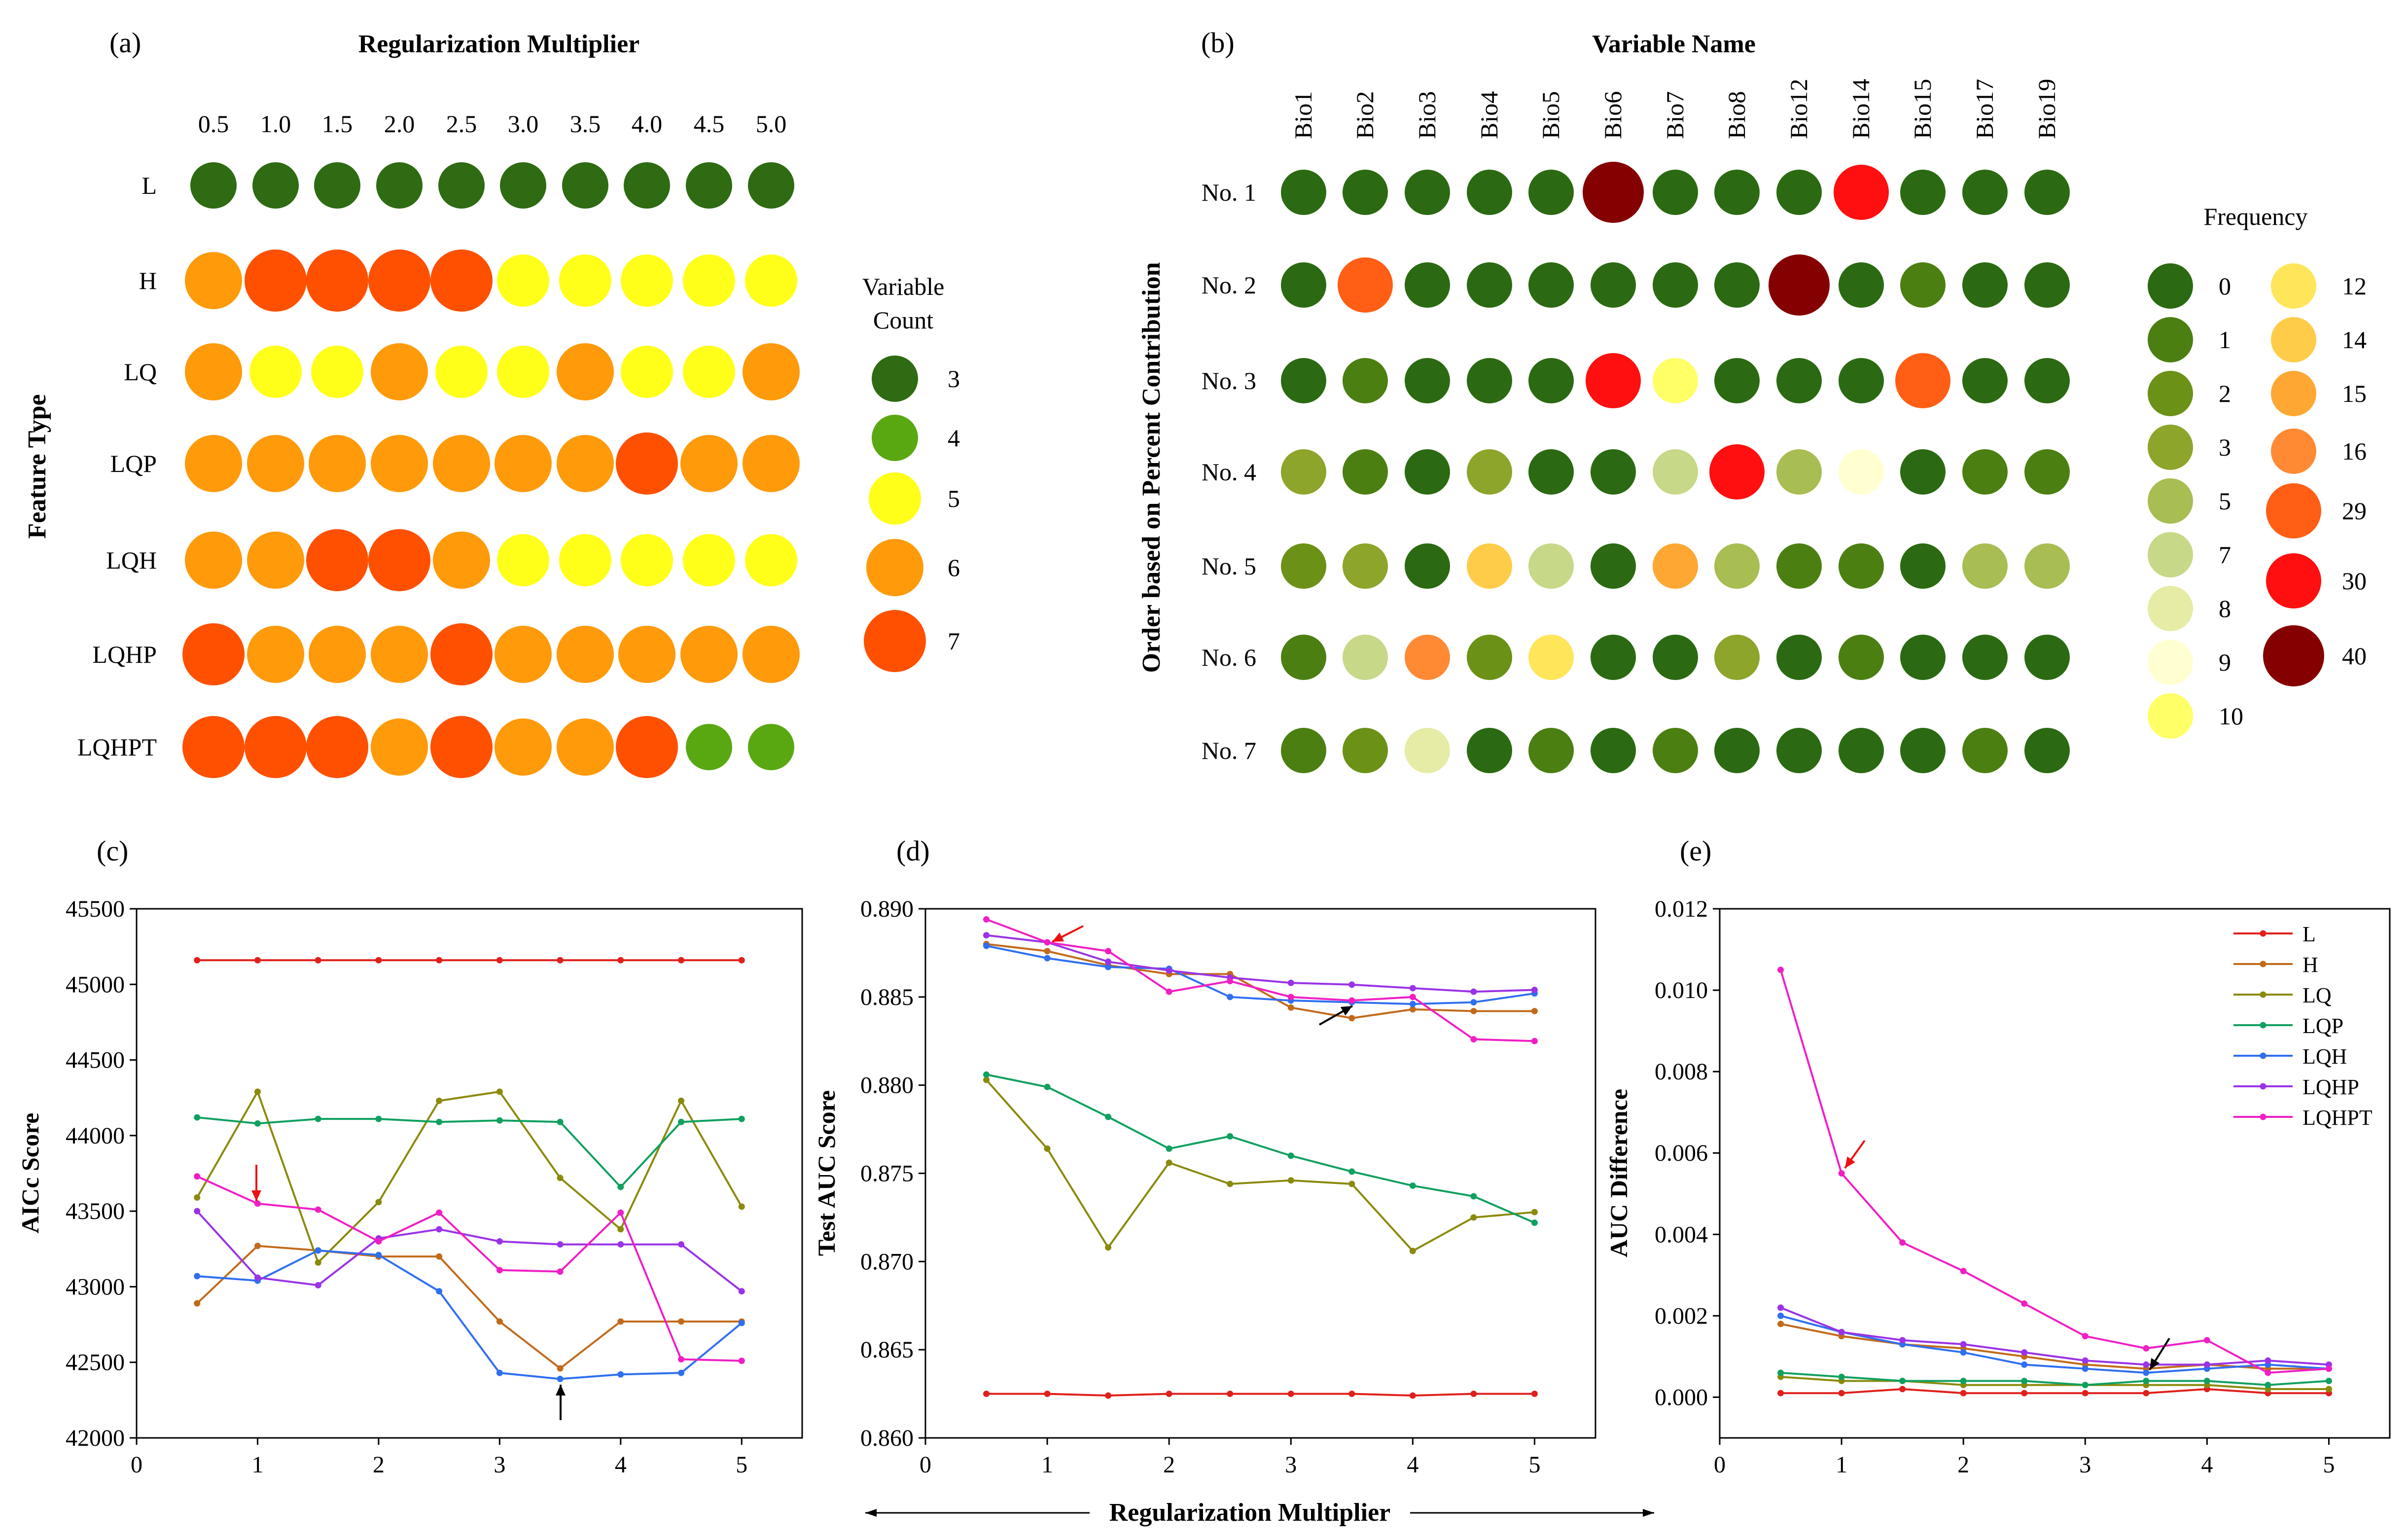 Image resolution: width=2408 pixels, height=1538 pixels. What do you see at coordinates (1346, 1011) in the screenshot?
I see `annotation-arrowhead` at bounding box center [1346, 1011].